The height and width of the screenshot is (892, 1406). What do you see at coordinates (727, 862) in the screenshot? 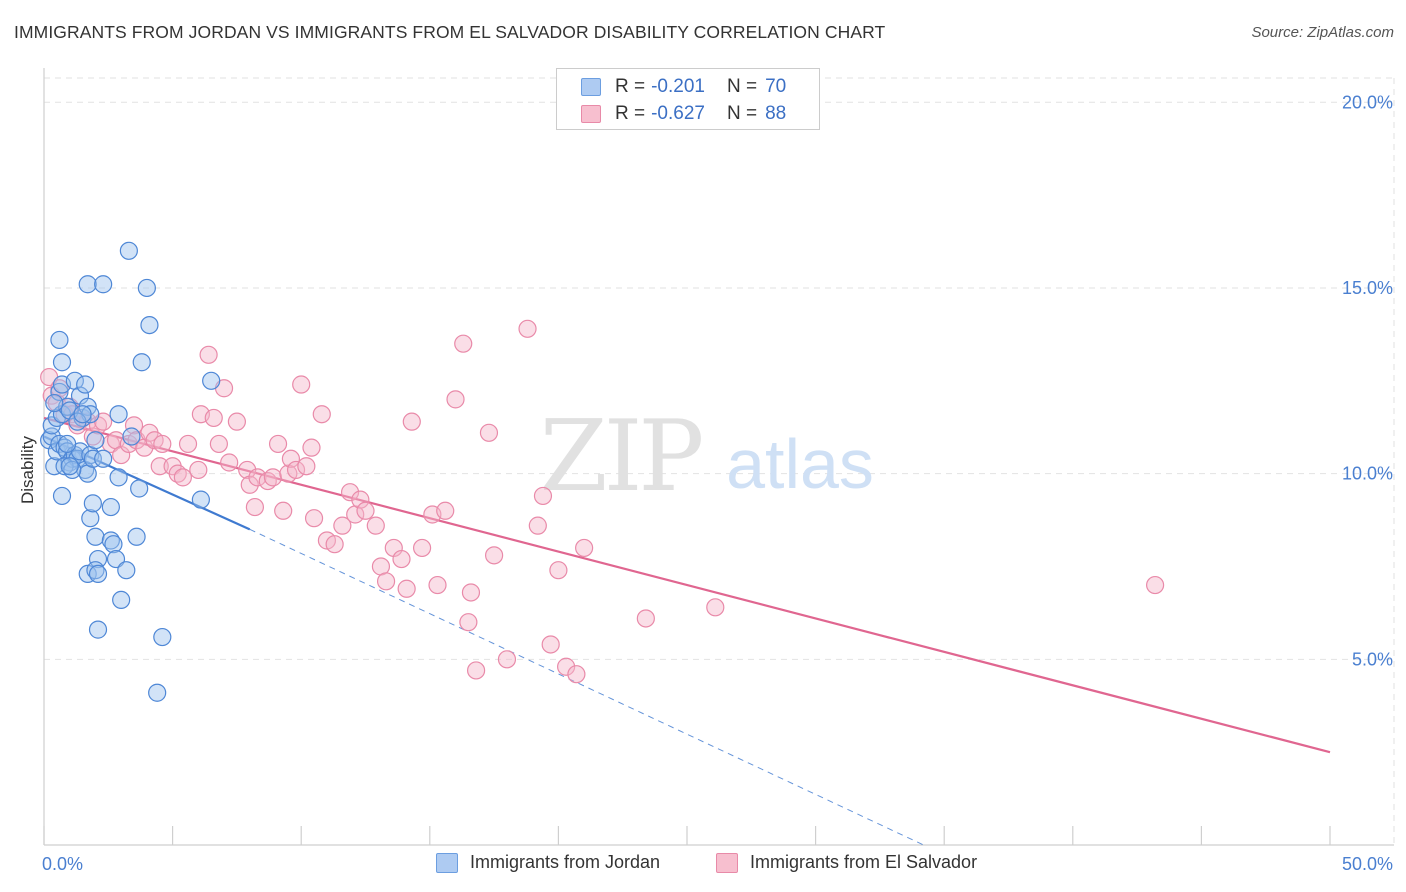
I see `series-swatch-el-salvador` at bounding box center [727, 862].